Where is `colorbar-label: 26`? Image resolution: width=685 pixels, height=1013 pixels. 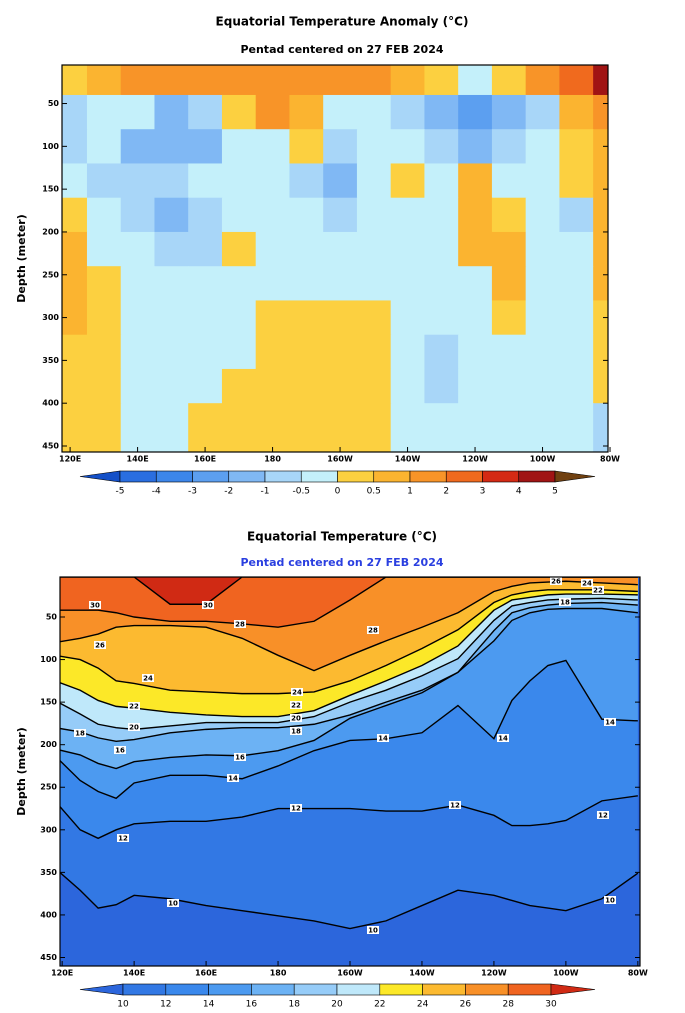
colorbar-label: 26 is located at coordinates (466, 1005).